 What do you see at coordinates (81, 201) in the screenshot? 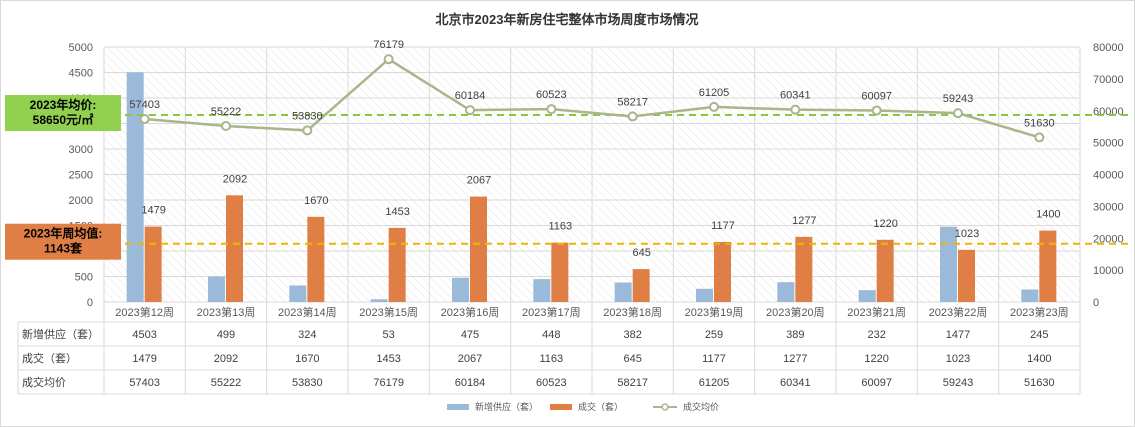
I see `left-tick-label: 2000` at bounding box center [81, 201].